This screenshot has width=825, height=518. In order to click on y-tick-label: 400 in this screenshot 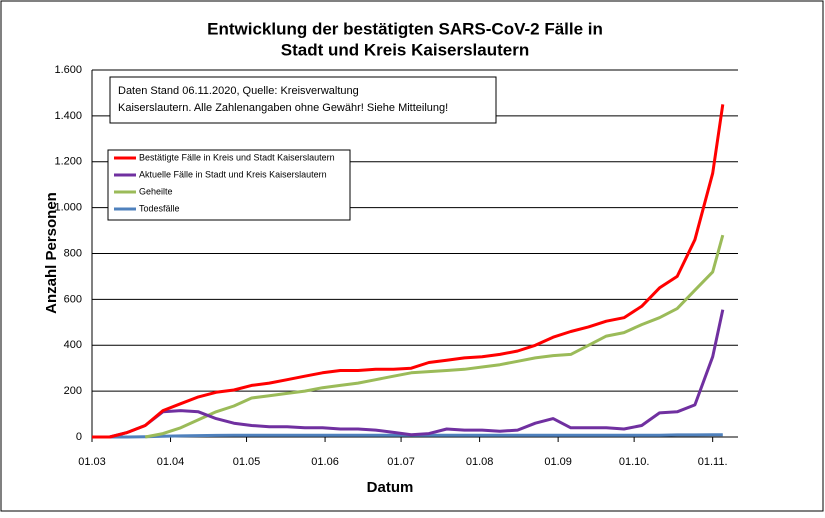, I will do `click(73, 345)`.